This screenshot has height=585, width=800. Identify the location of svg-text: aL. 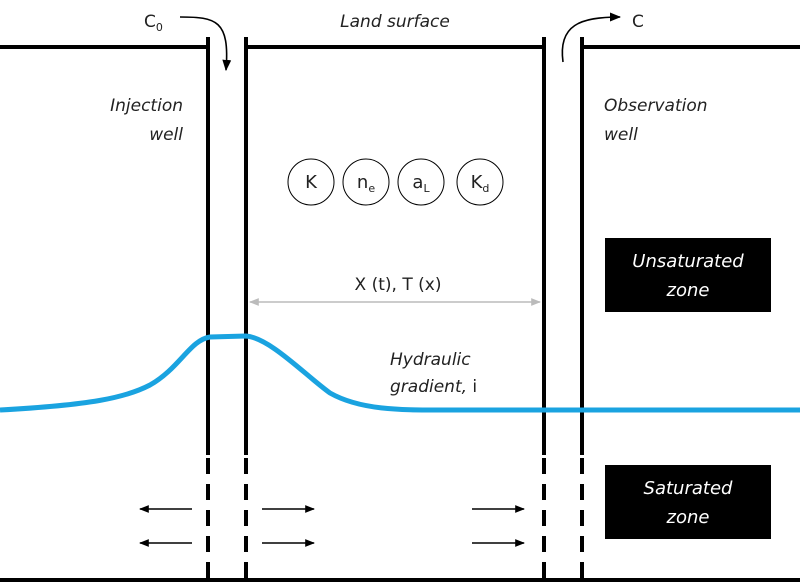
(421, 183).